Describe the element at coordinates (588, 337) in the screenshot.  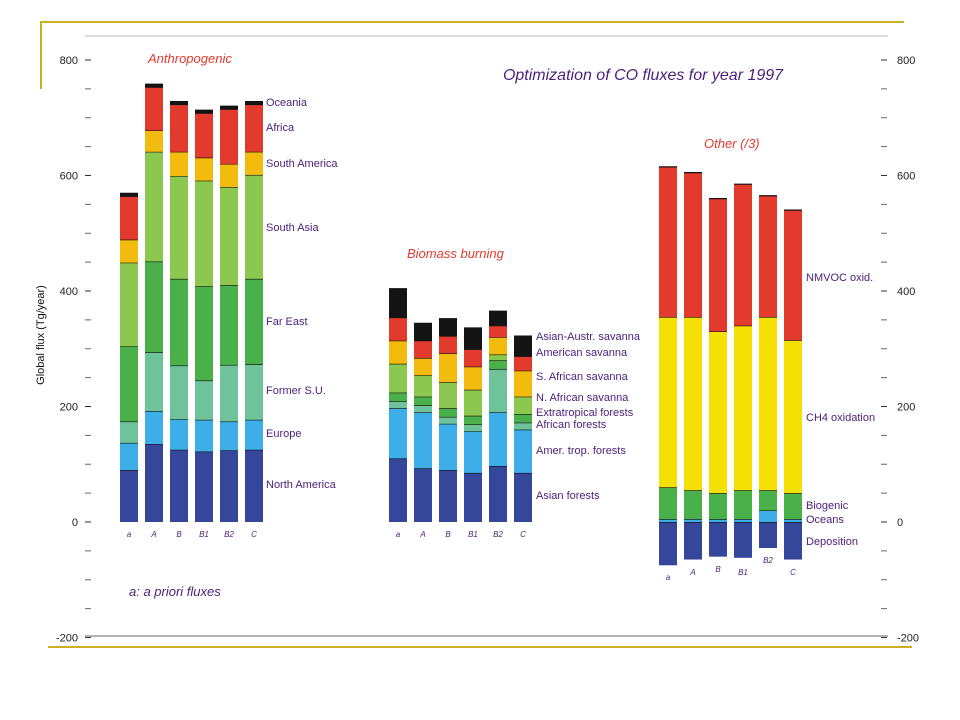
I see `segment-label: Asian-Austr. savanna` at that location.